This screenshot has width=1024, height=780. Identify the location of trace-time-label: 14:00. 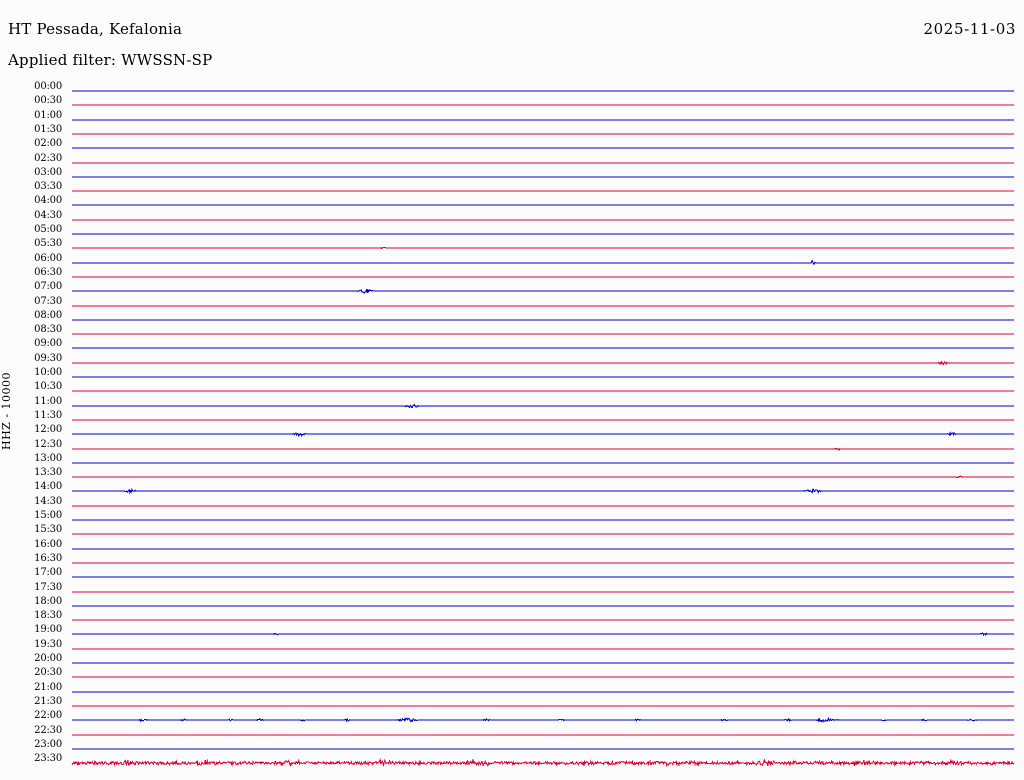
(48, 487).